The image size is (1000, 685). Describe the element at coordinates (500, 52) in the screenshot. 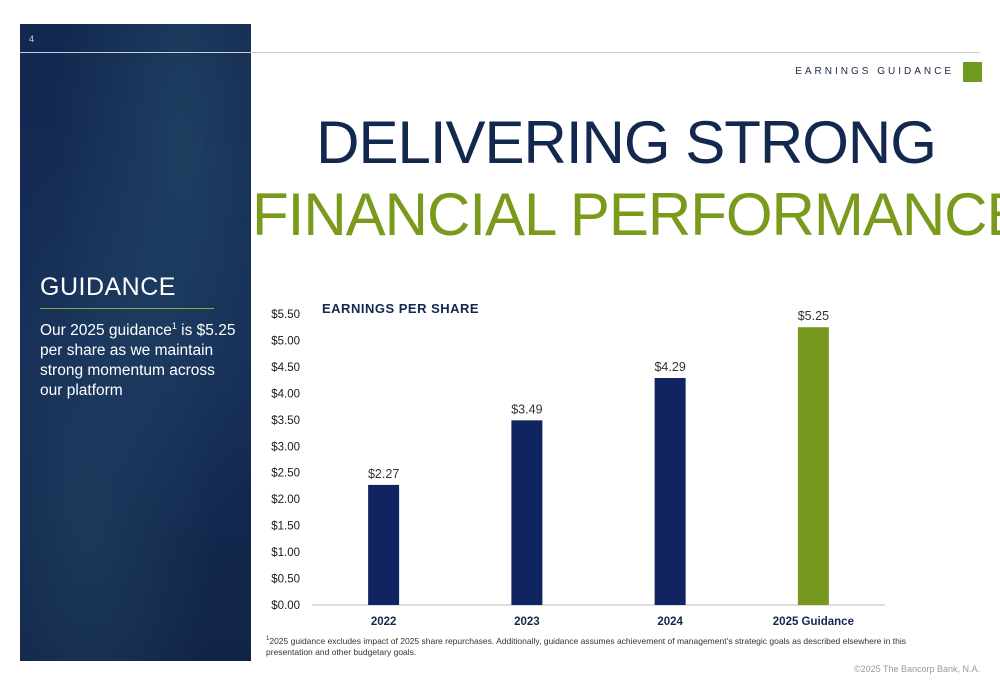

I see `header-divider` at that location.